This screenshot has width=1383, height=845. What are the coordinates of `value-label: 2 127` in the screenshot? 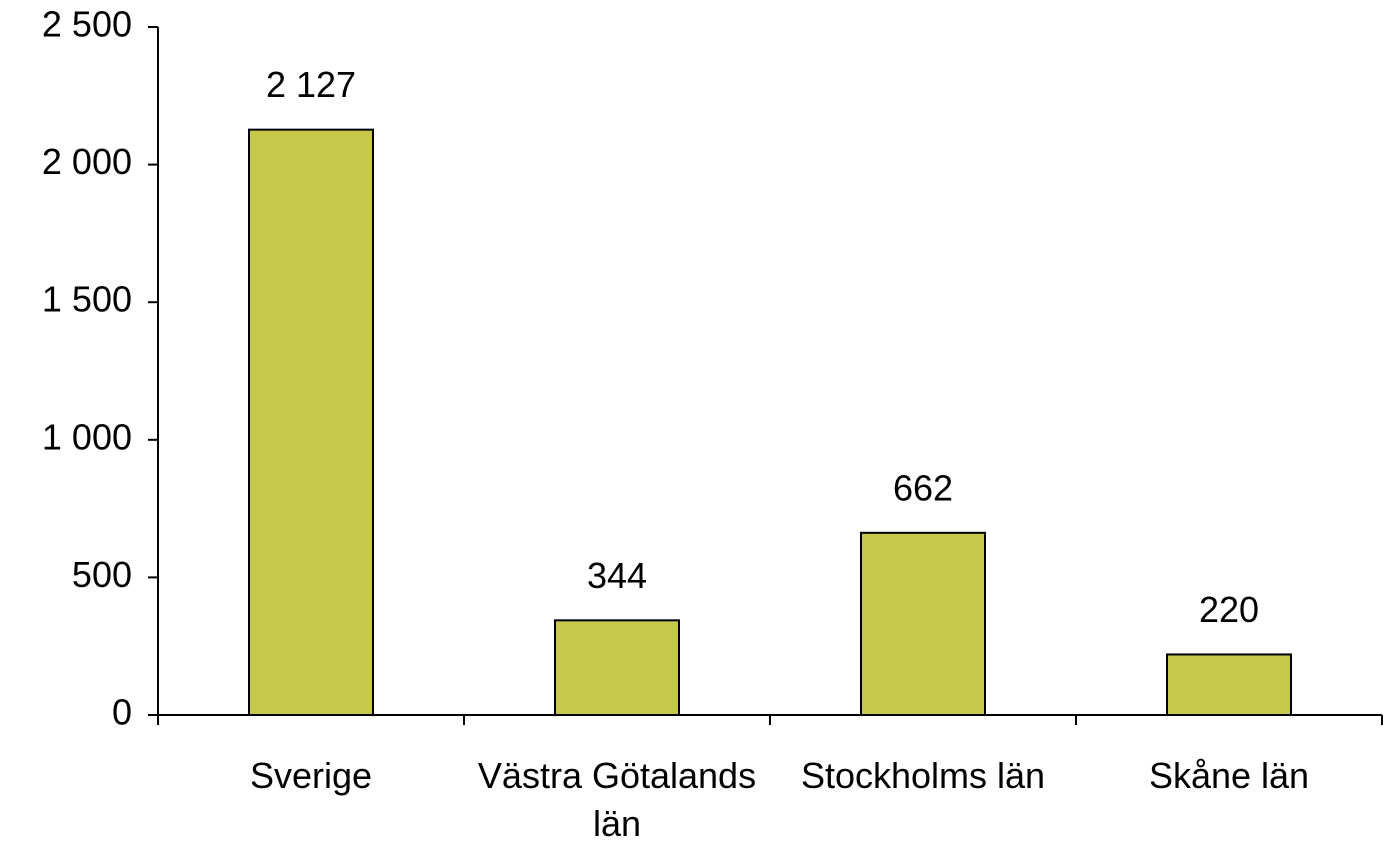 It's located at (311, 84).